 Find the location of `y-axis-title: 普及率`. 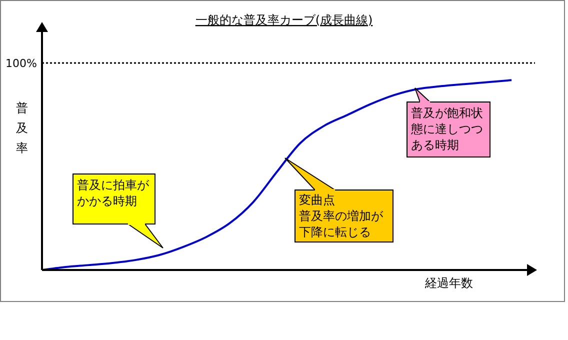

y-axis-title: 普及率 is located at coordinates (22, 128).